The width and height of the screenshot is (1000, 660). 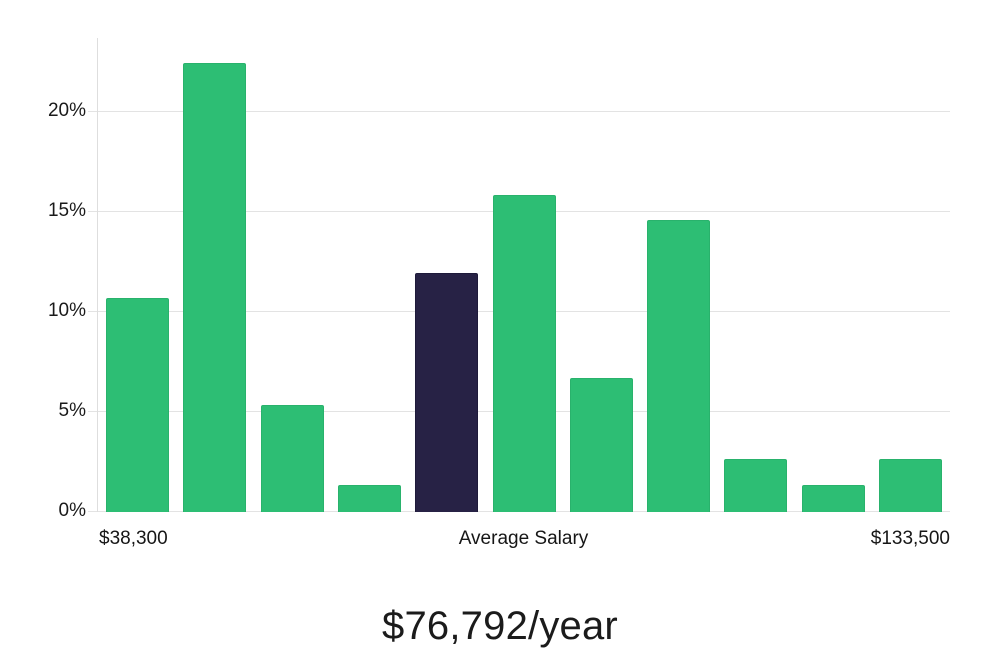 I want to click on y-axis-tick-label: 10%, so click(x=66, y=310).